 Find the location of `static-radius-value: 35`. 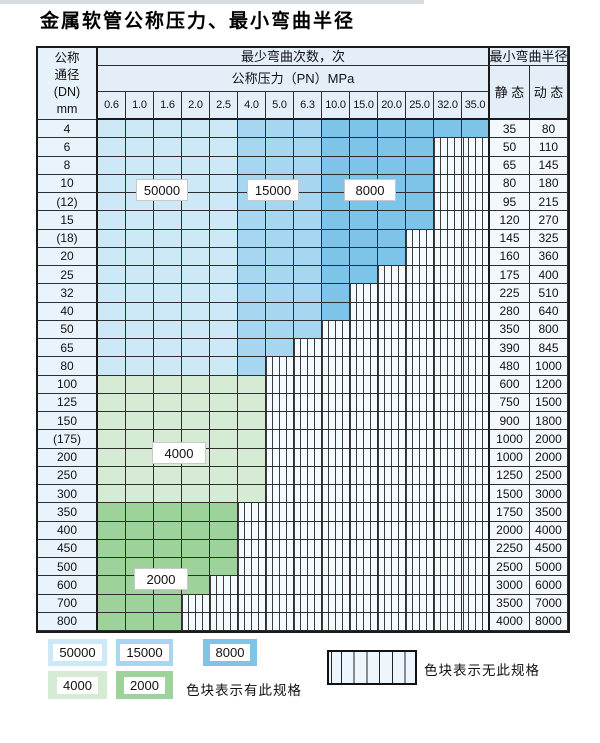

static-radius-value: 35 is located at coordinates (510, 129).